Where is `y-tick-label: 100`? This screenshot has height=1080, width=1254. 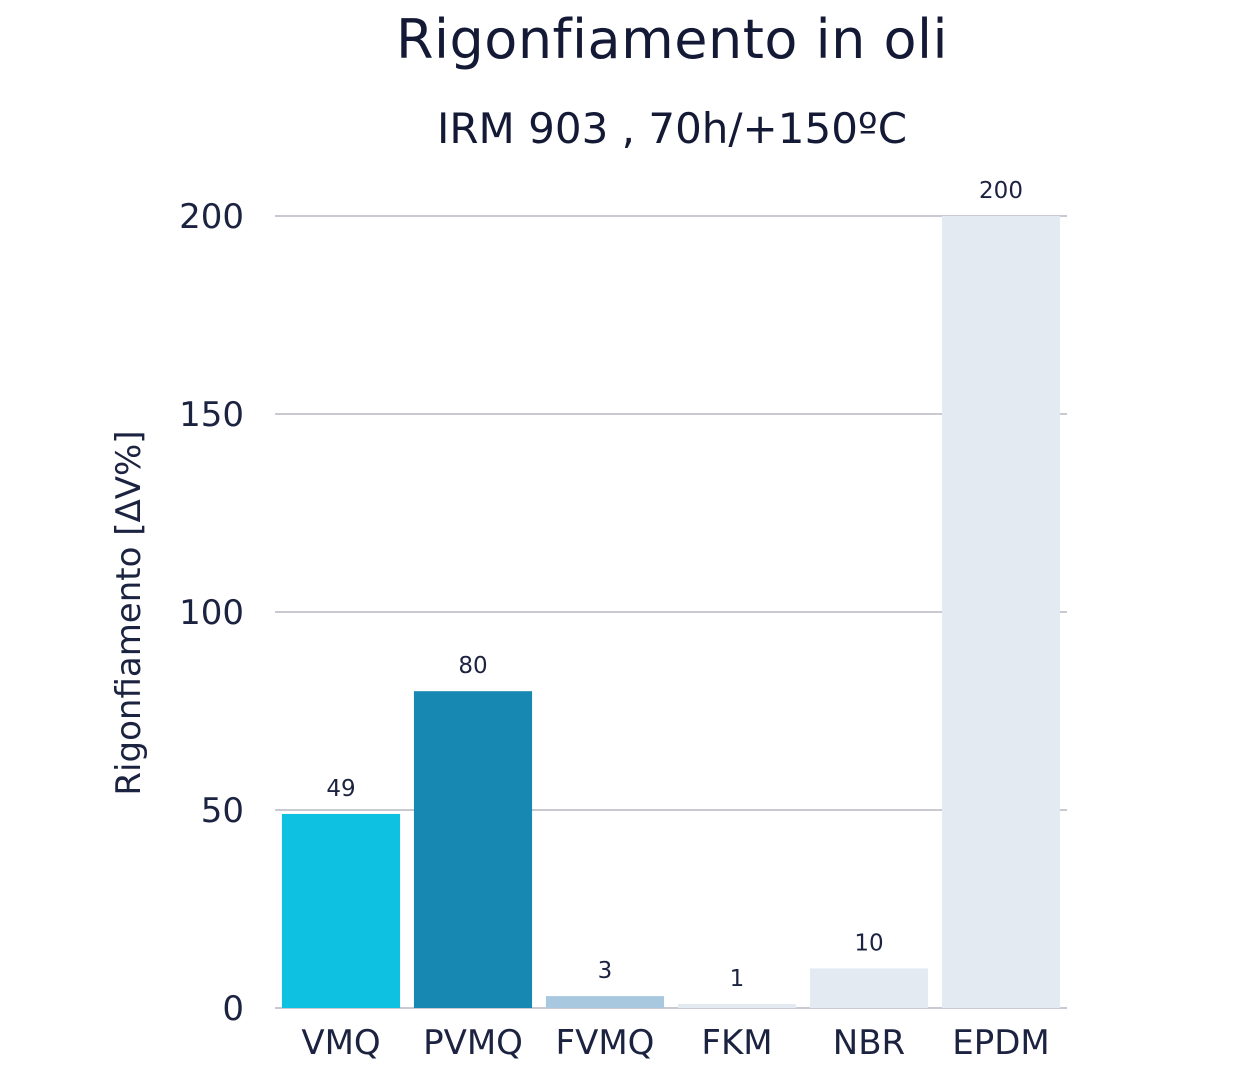
y-tick-label: 100 is located at coordinates (211, 613).